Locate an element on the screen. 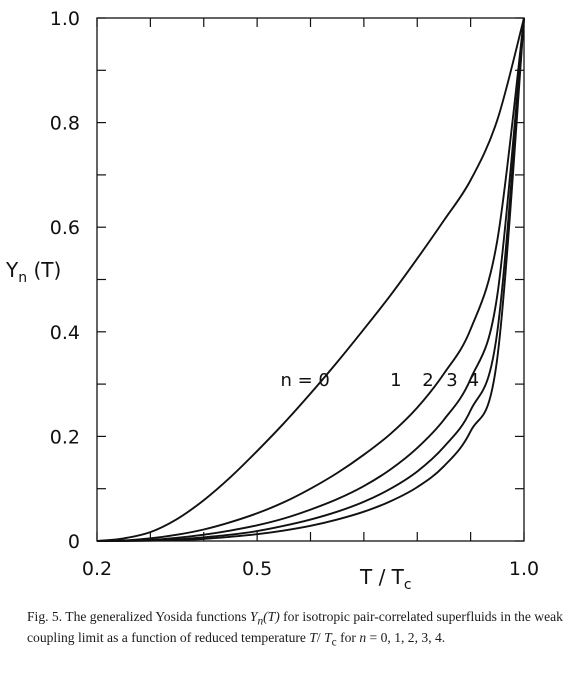 This screenshot has width=573, height=676. curve-label: 4 is located at coordinates (473, 380).